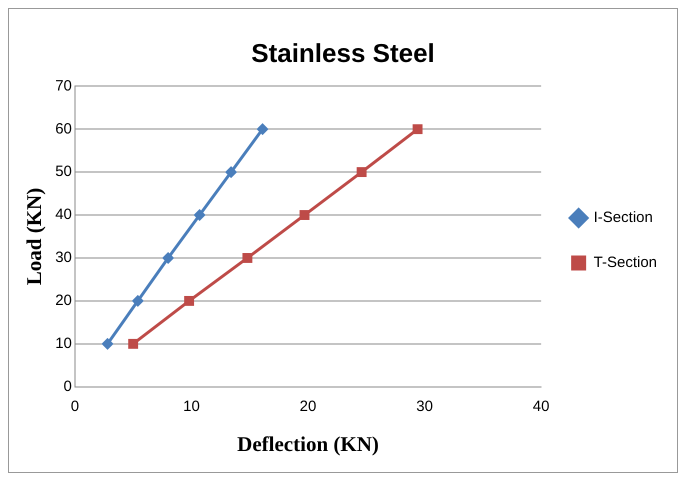  I want to click on legend-label: I-Section, so click(623, 217).